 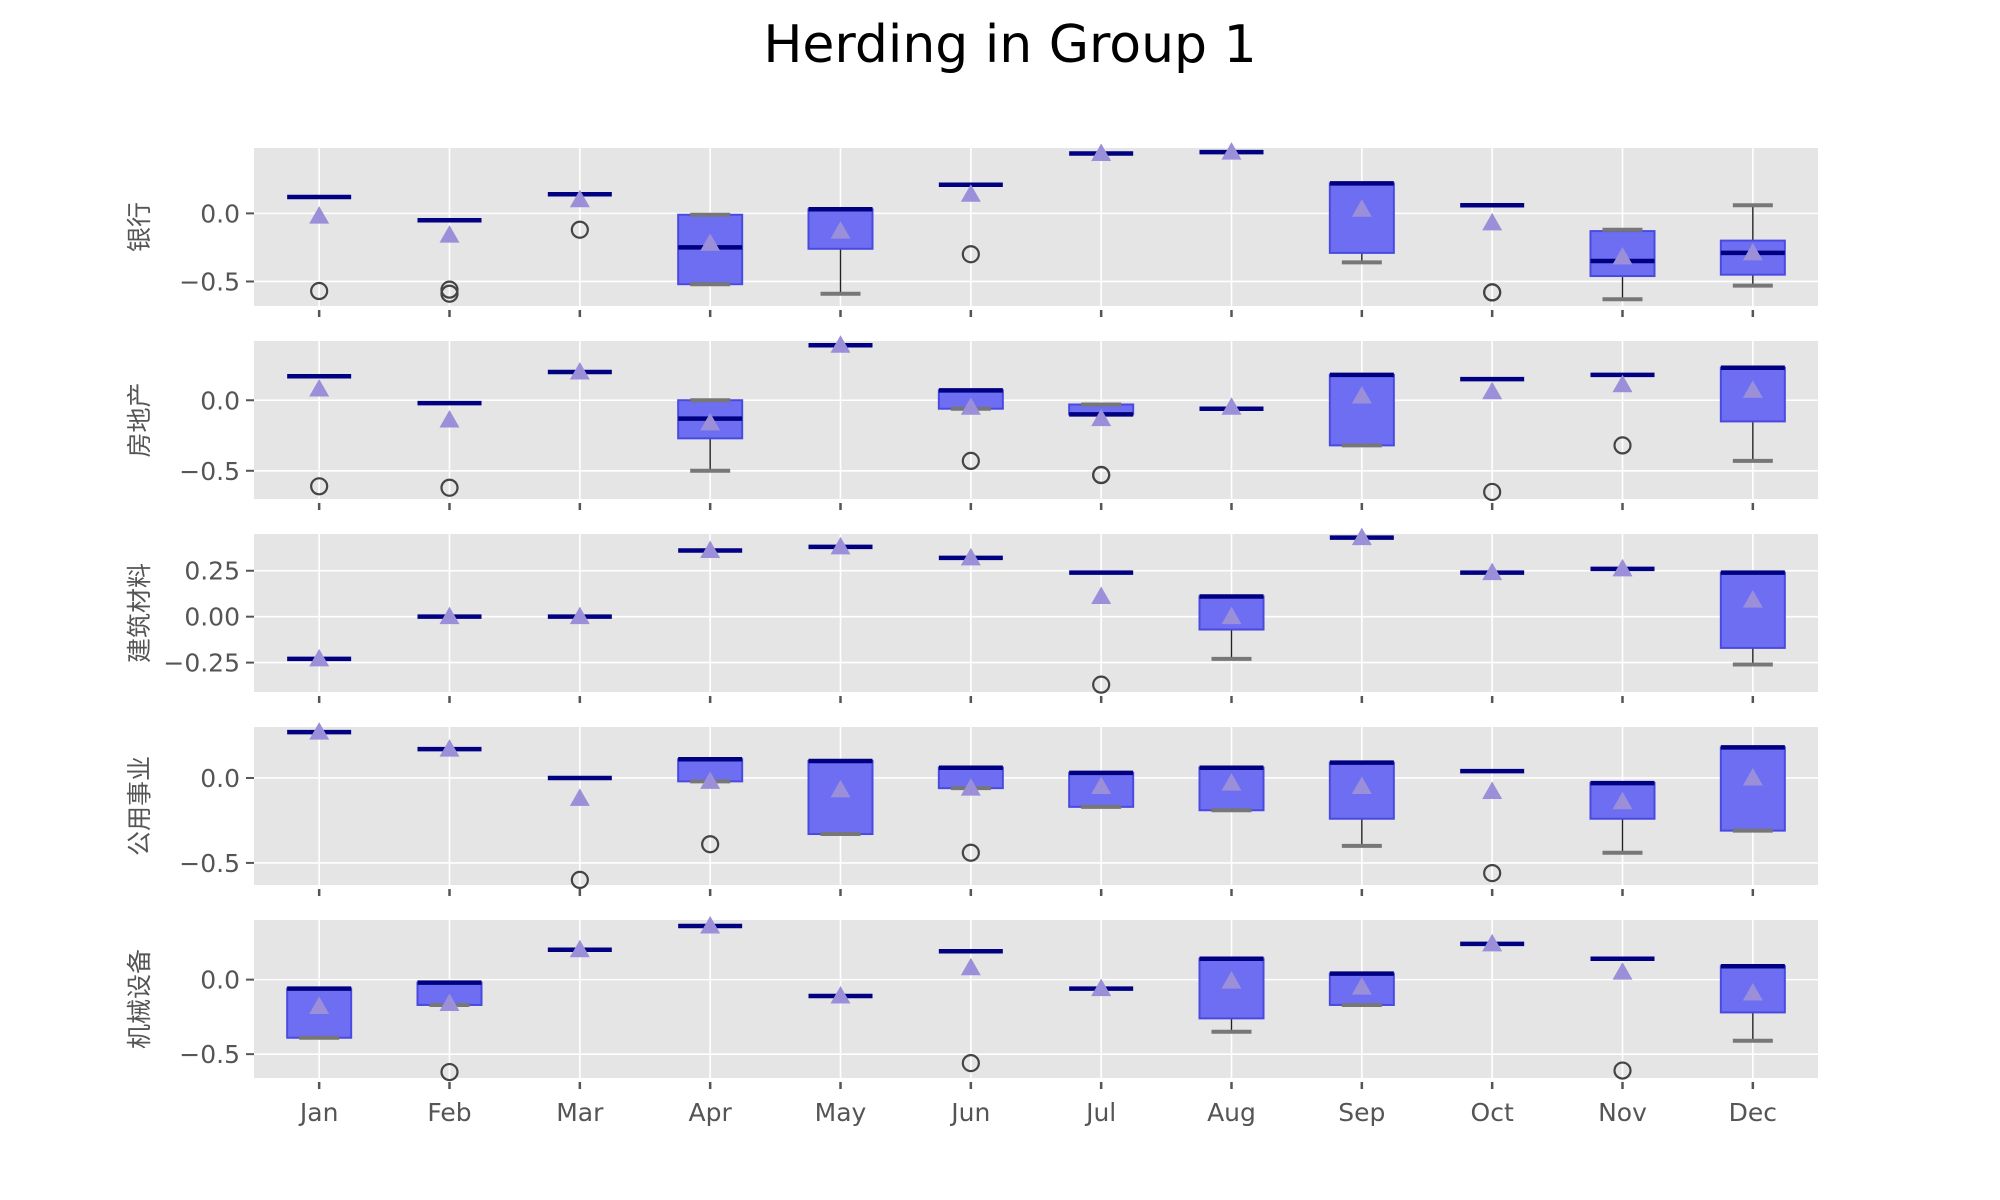 What do you see at coordinates (1009, 45) in the screenshot?
I see `chart-title: Herding in Group 1` at bounding box center [1009, 45].